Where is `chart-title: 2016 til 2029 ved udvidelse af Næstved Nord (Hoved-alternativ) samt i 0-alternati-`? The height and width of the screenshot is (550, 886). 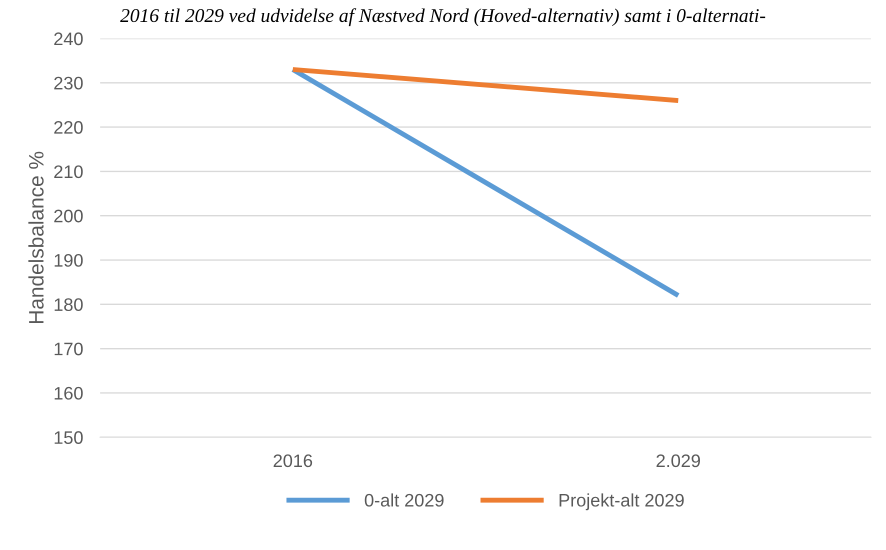 chart-title: 2016 til 2029 ved udvidelse af Næstved Nord (Hoved-alternativ) samt i 0-alternati- is located at coordinates (443, 17).